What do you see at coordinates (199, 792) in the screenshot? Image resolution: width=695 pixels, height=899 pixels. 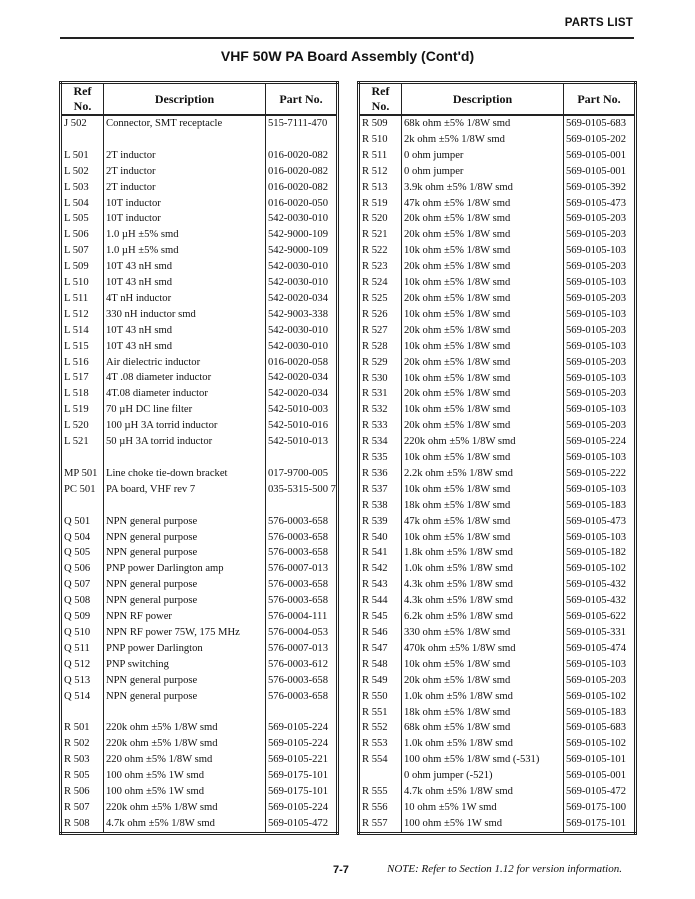 I see `table-row: R 506 100 ohm ±5% 1W smd 569-0175-101` at bounding box center [199, 792].